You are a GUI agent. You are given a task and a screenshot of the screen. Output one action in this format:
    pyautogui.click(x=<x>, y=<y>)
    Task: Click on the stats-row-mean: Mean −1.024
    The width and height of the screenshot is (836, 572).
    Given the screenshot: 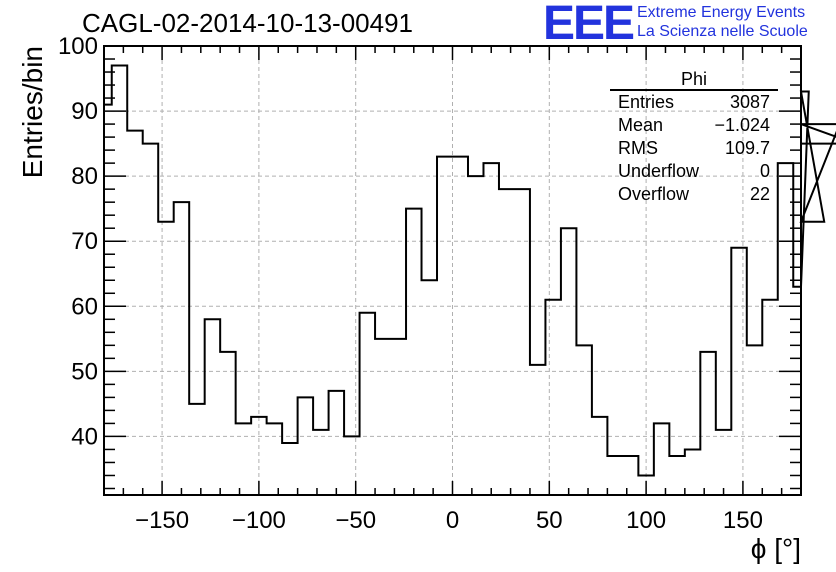 What is the action you would take?
    pyautogui.click(x=694, y=125)
    